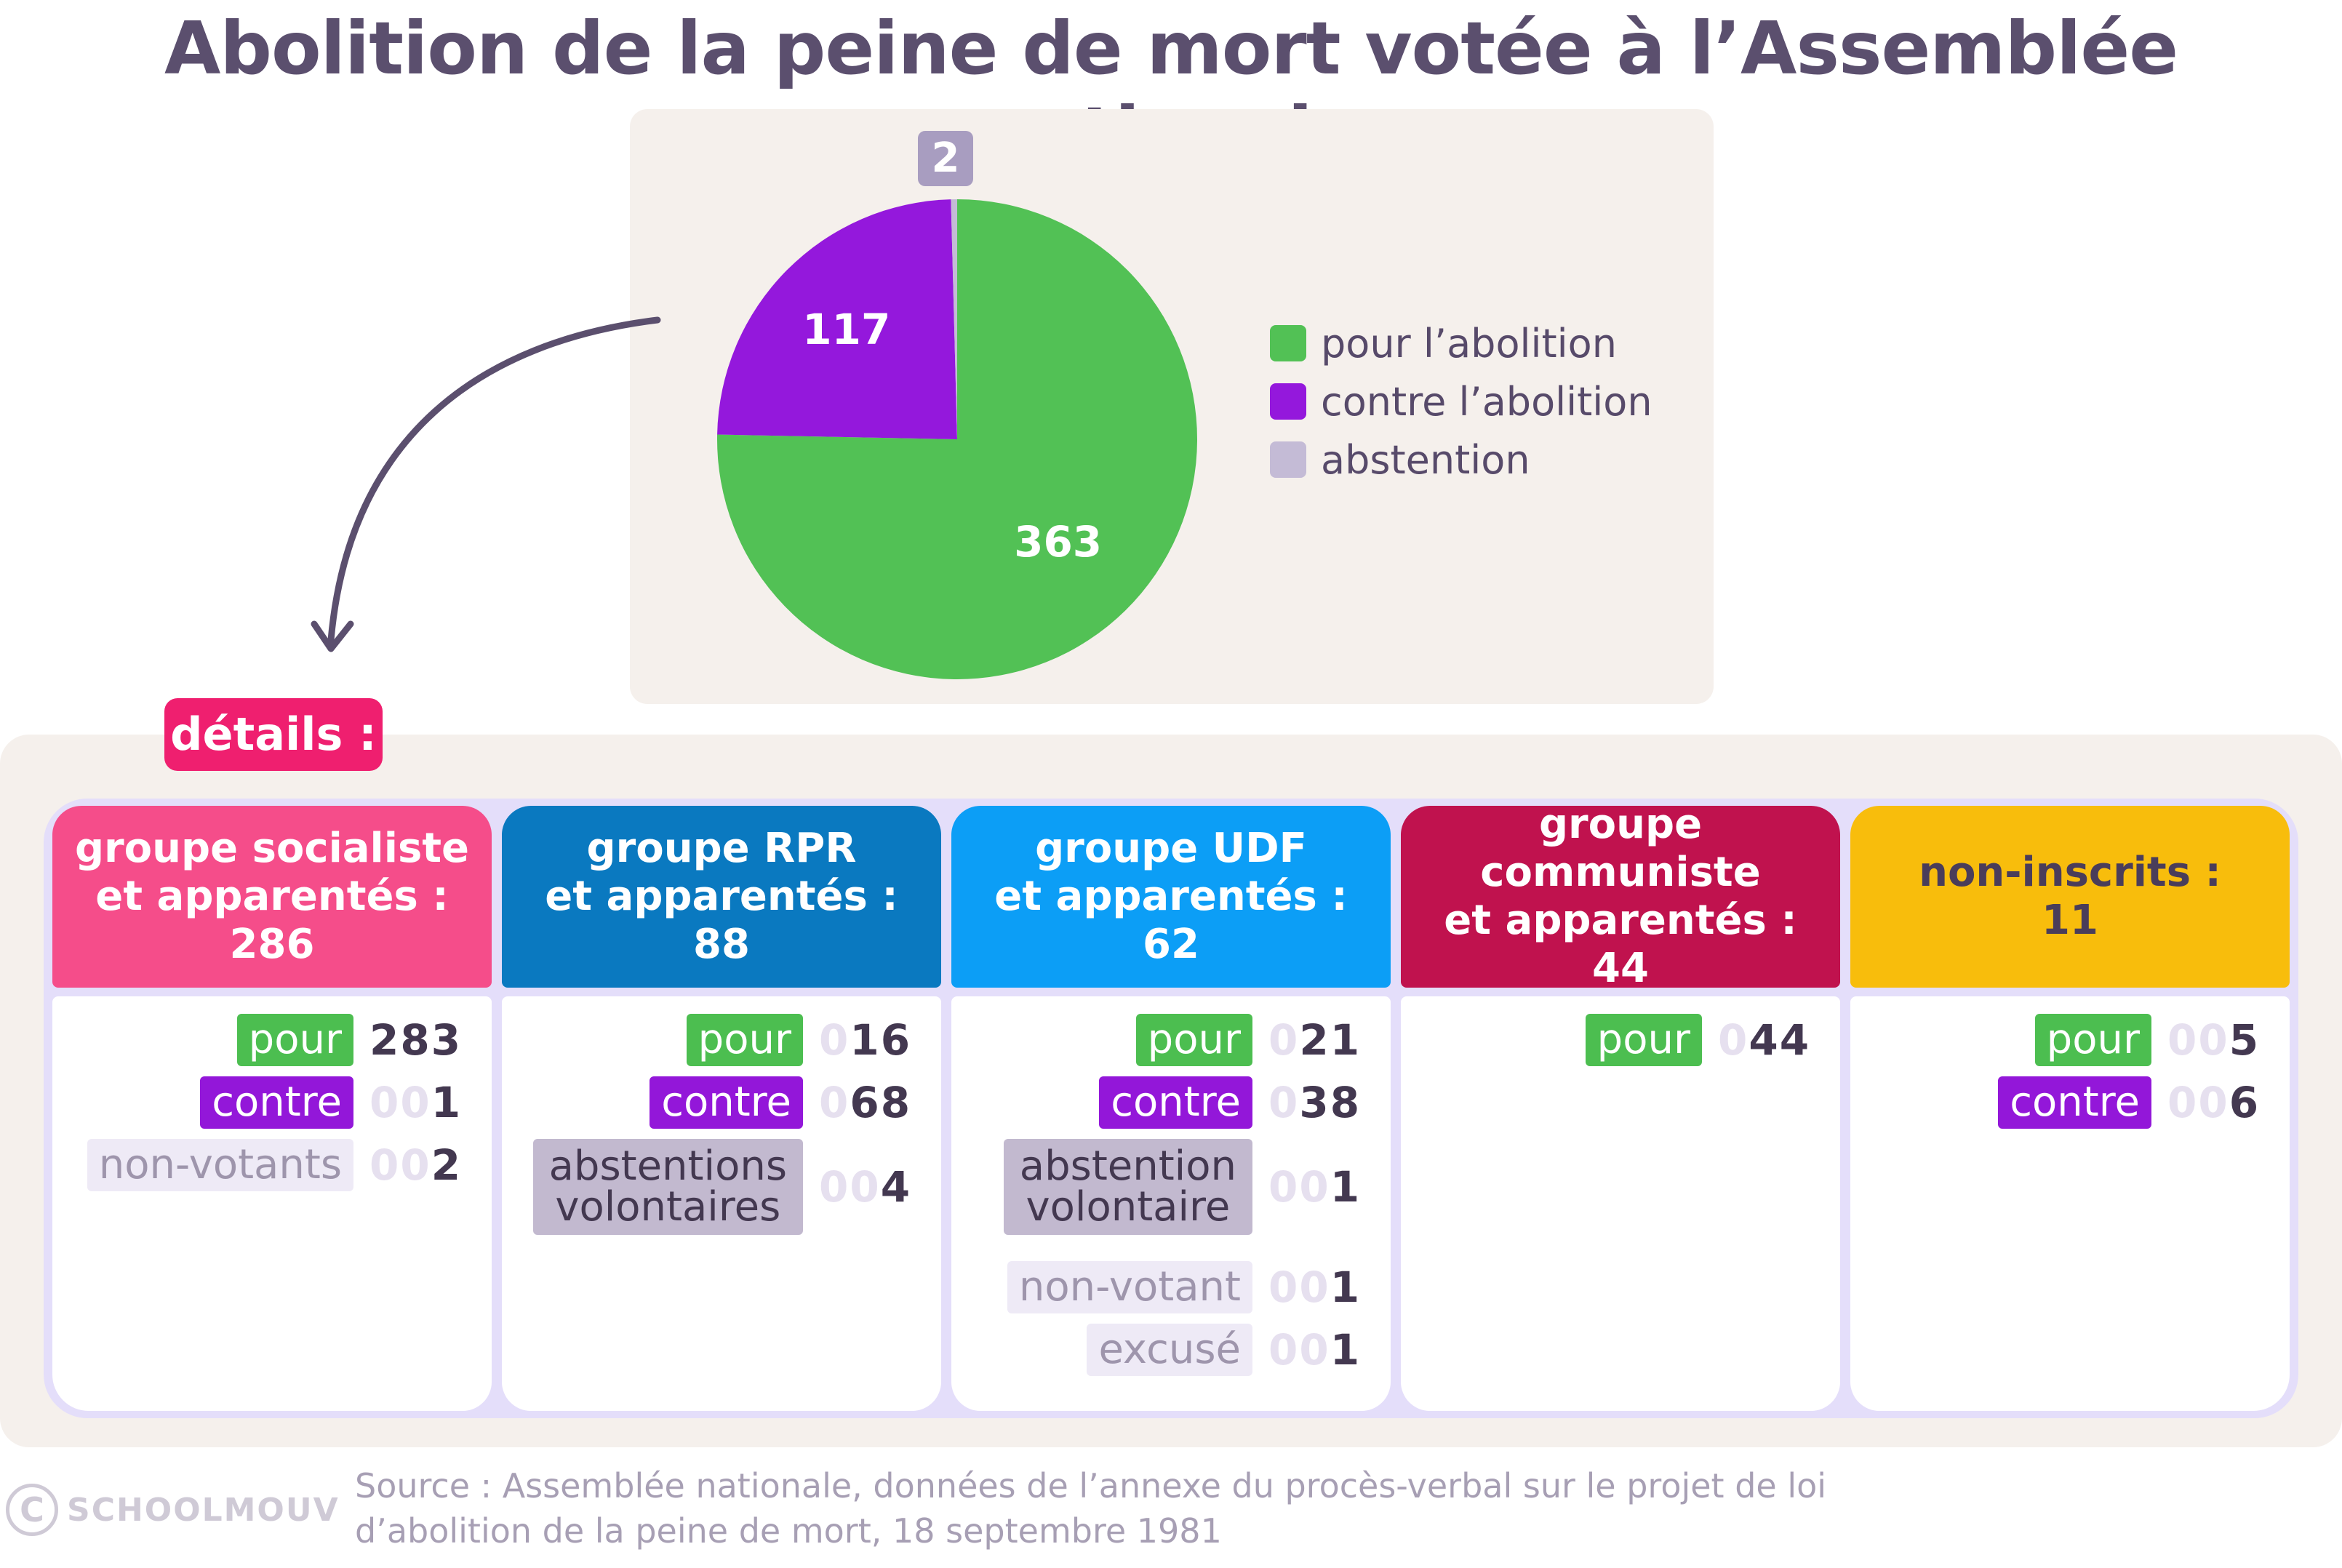 This screenshot has height=1568, width=2342. I want to click on schoolmouv-logo: C SCHOOLMOUV, so click(173, 1510).